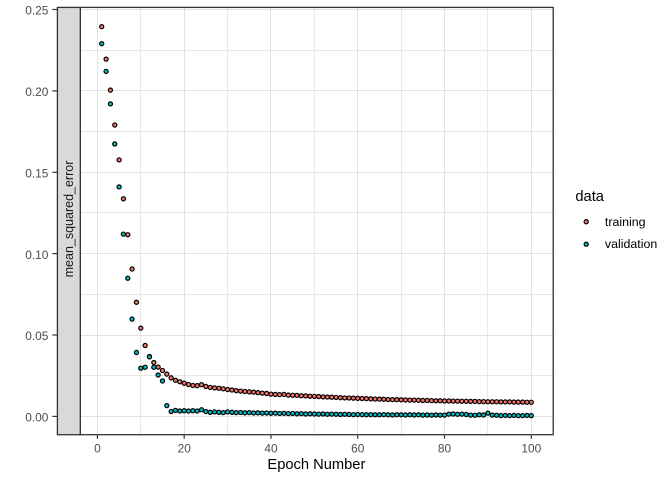 This screenshot has width=672, height=485. What do you see at coordinates (445, 449) in the screenshot?
I see `svg-text: 80` at bounding box center [445, 449].